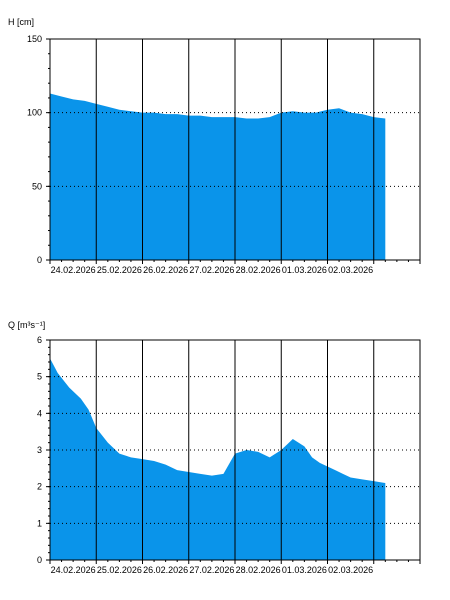 The image size is (450, 600). I want to click on y-tick-label: 1, so click(39, 523).